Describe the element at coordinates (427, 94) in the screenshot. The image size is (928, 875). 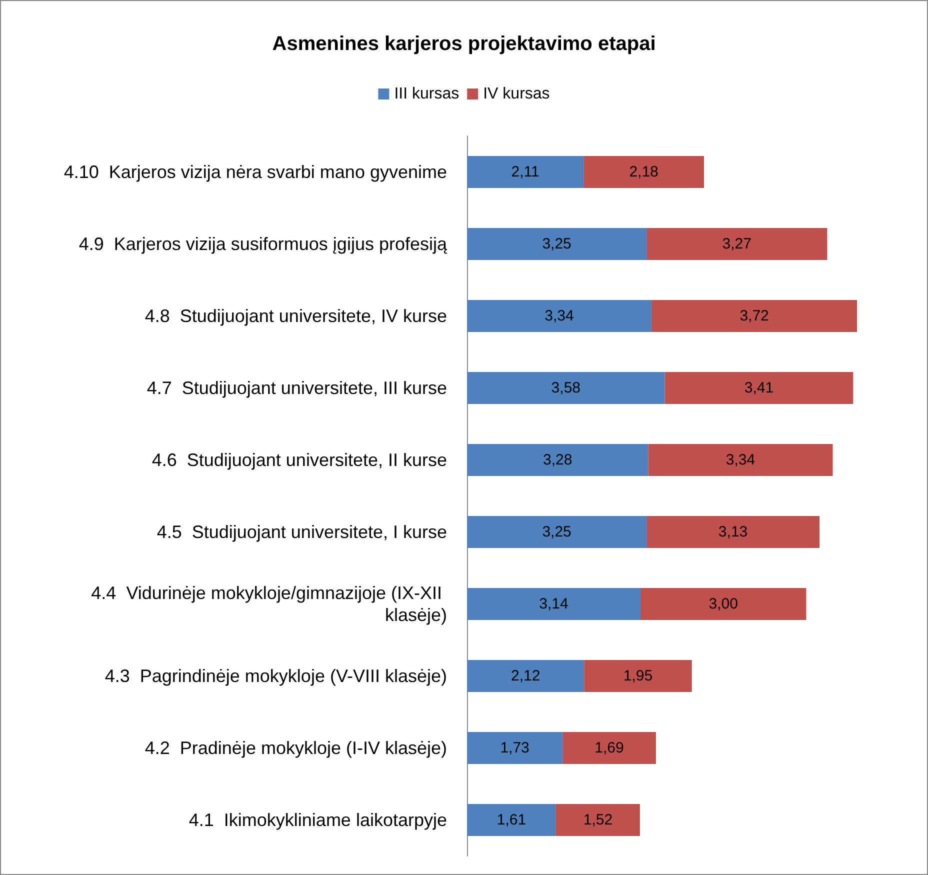
I see `legend-label: III kursas` at that location.